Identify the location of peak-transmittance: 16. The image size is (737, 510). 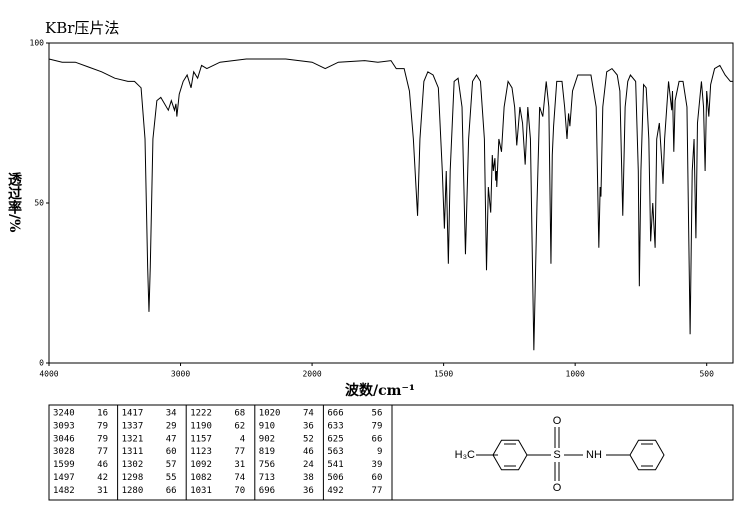
(102, 414).